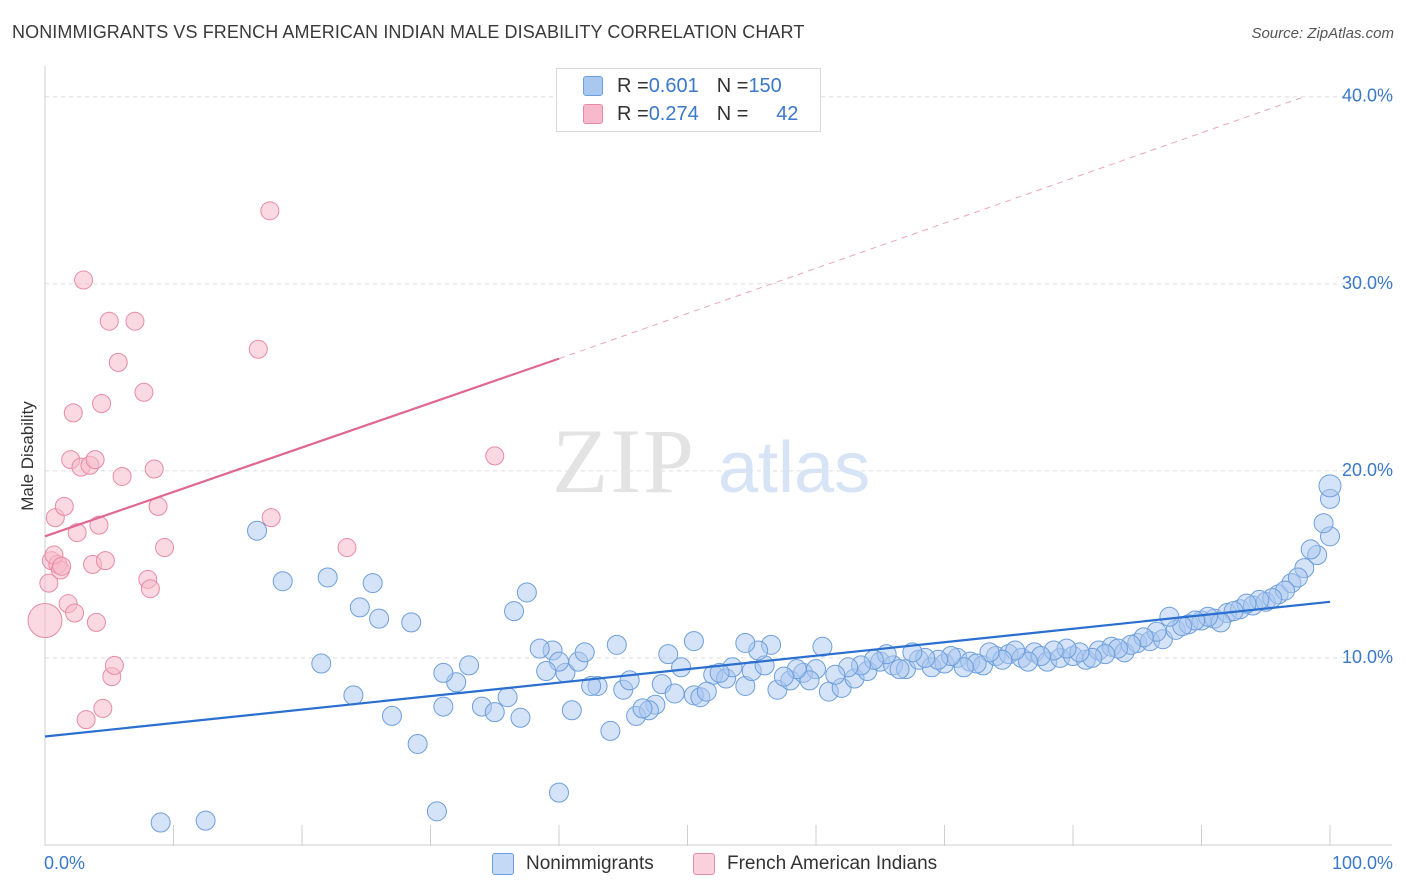 The height and width of the screenshot is (892, 1406). I want to click on watermark-zip: ZIP, so click(624, 461).